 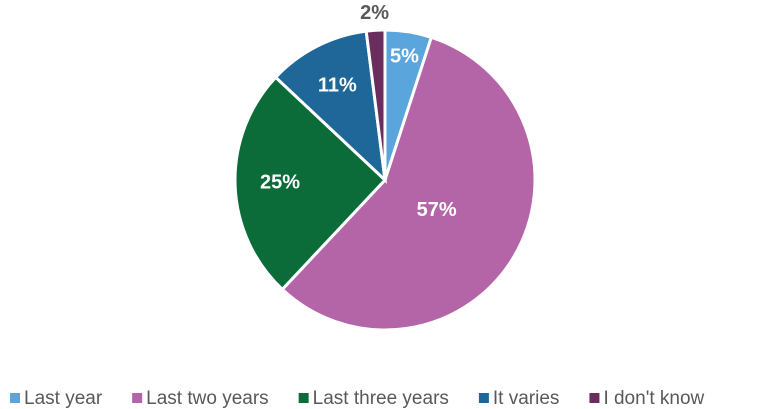 What do you see at coordinates (437, 210) in the screenshot?
I see `data-label: 57%` at bounding box center [437, 210].